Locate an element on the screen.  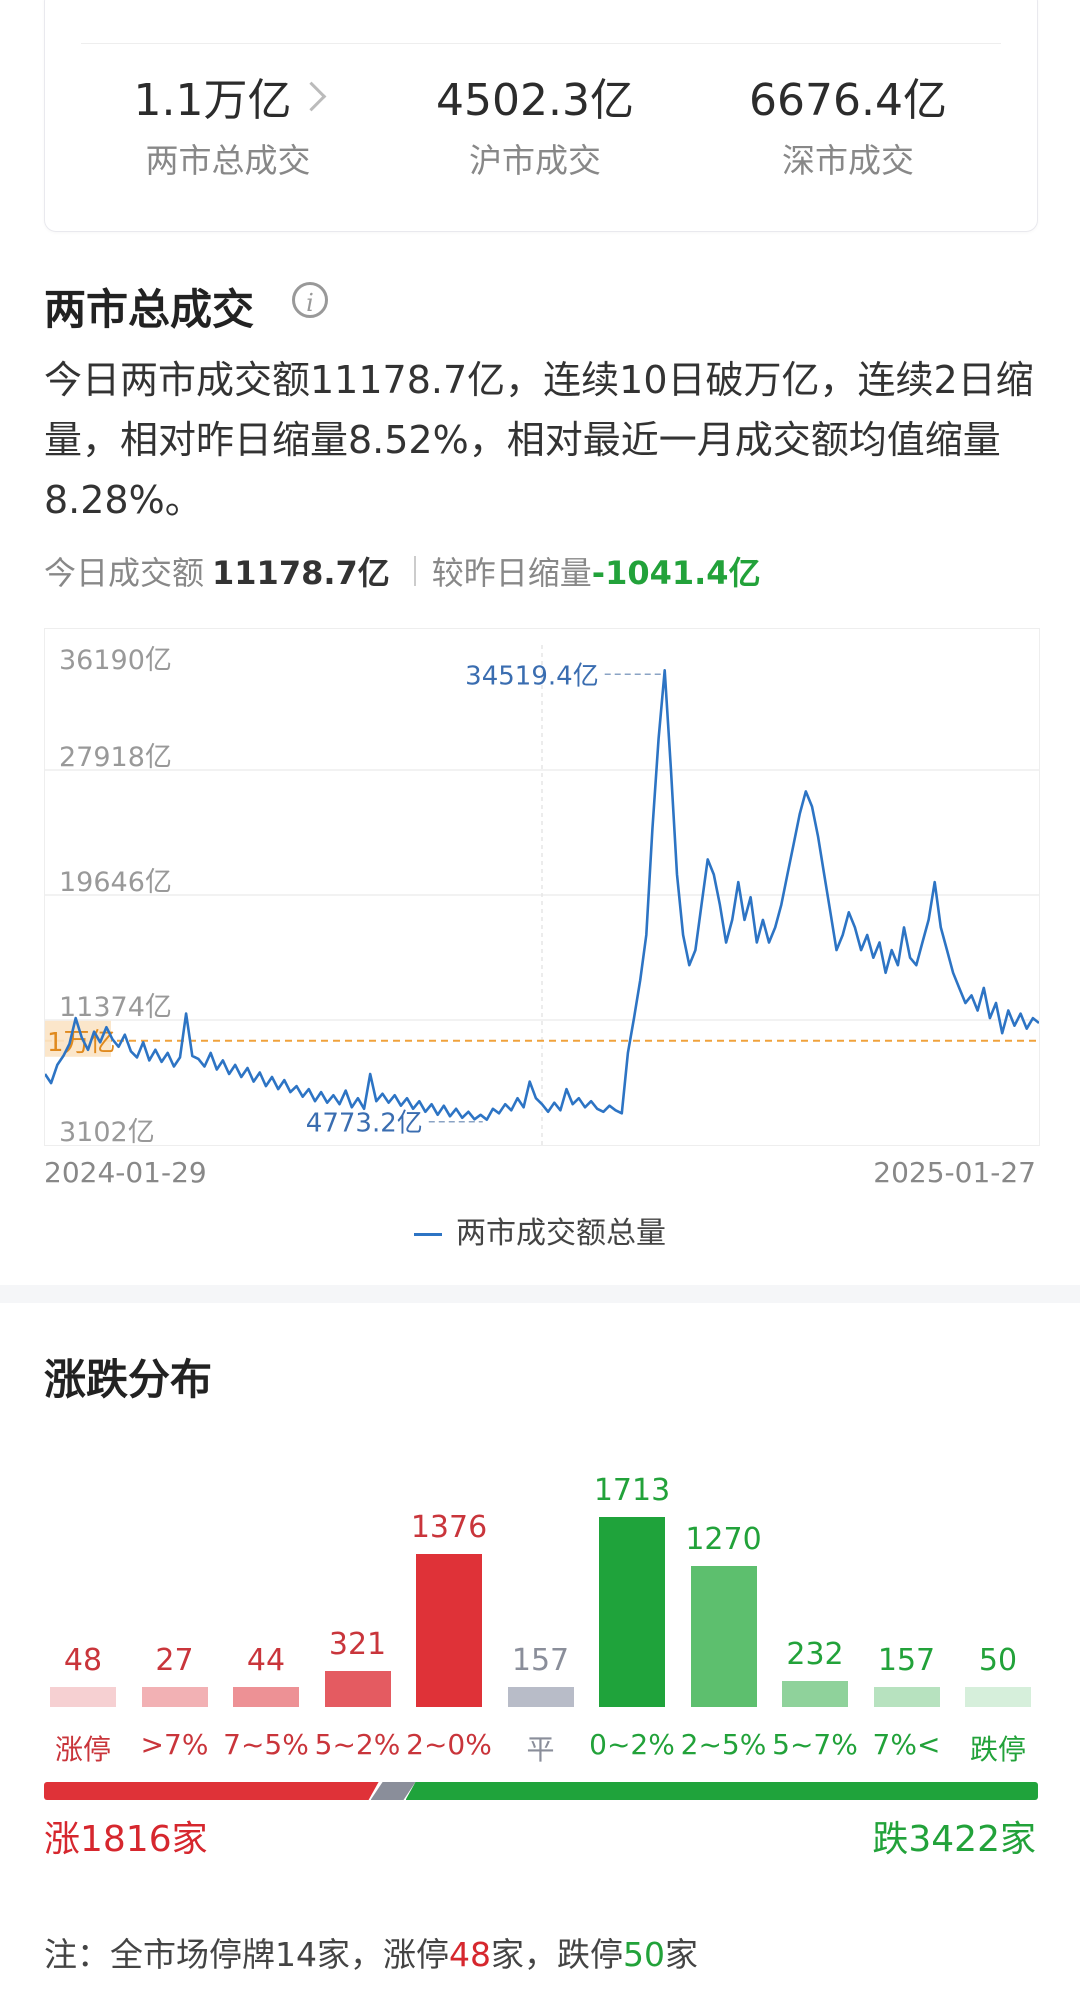
legend-line-icon is located at coordinates (428, 1234).